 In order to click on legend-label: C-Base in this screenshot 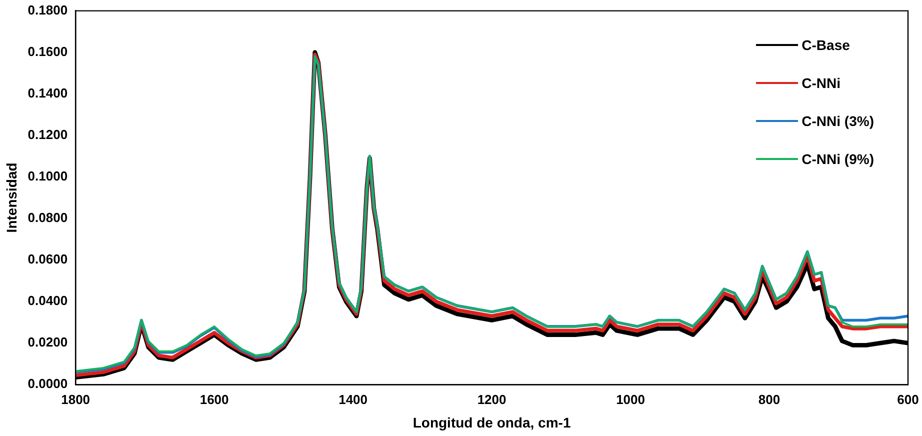, I will do `click(826, 45)`.